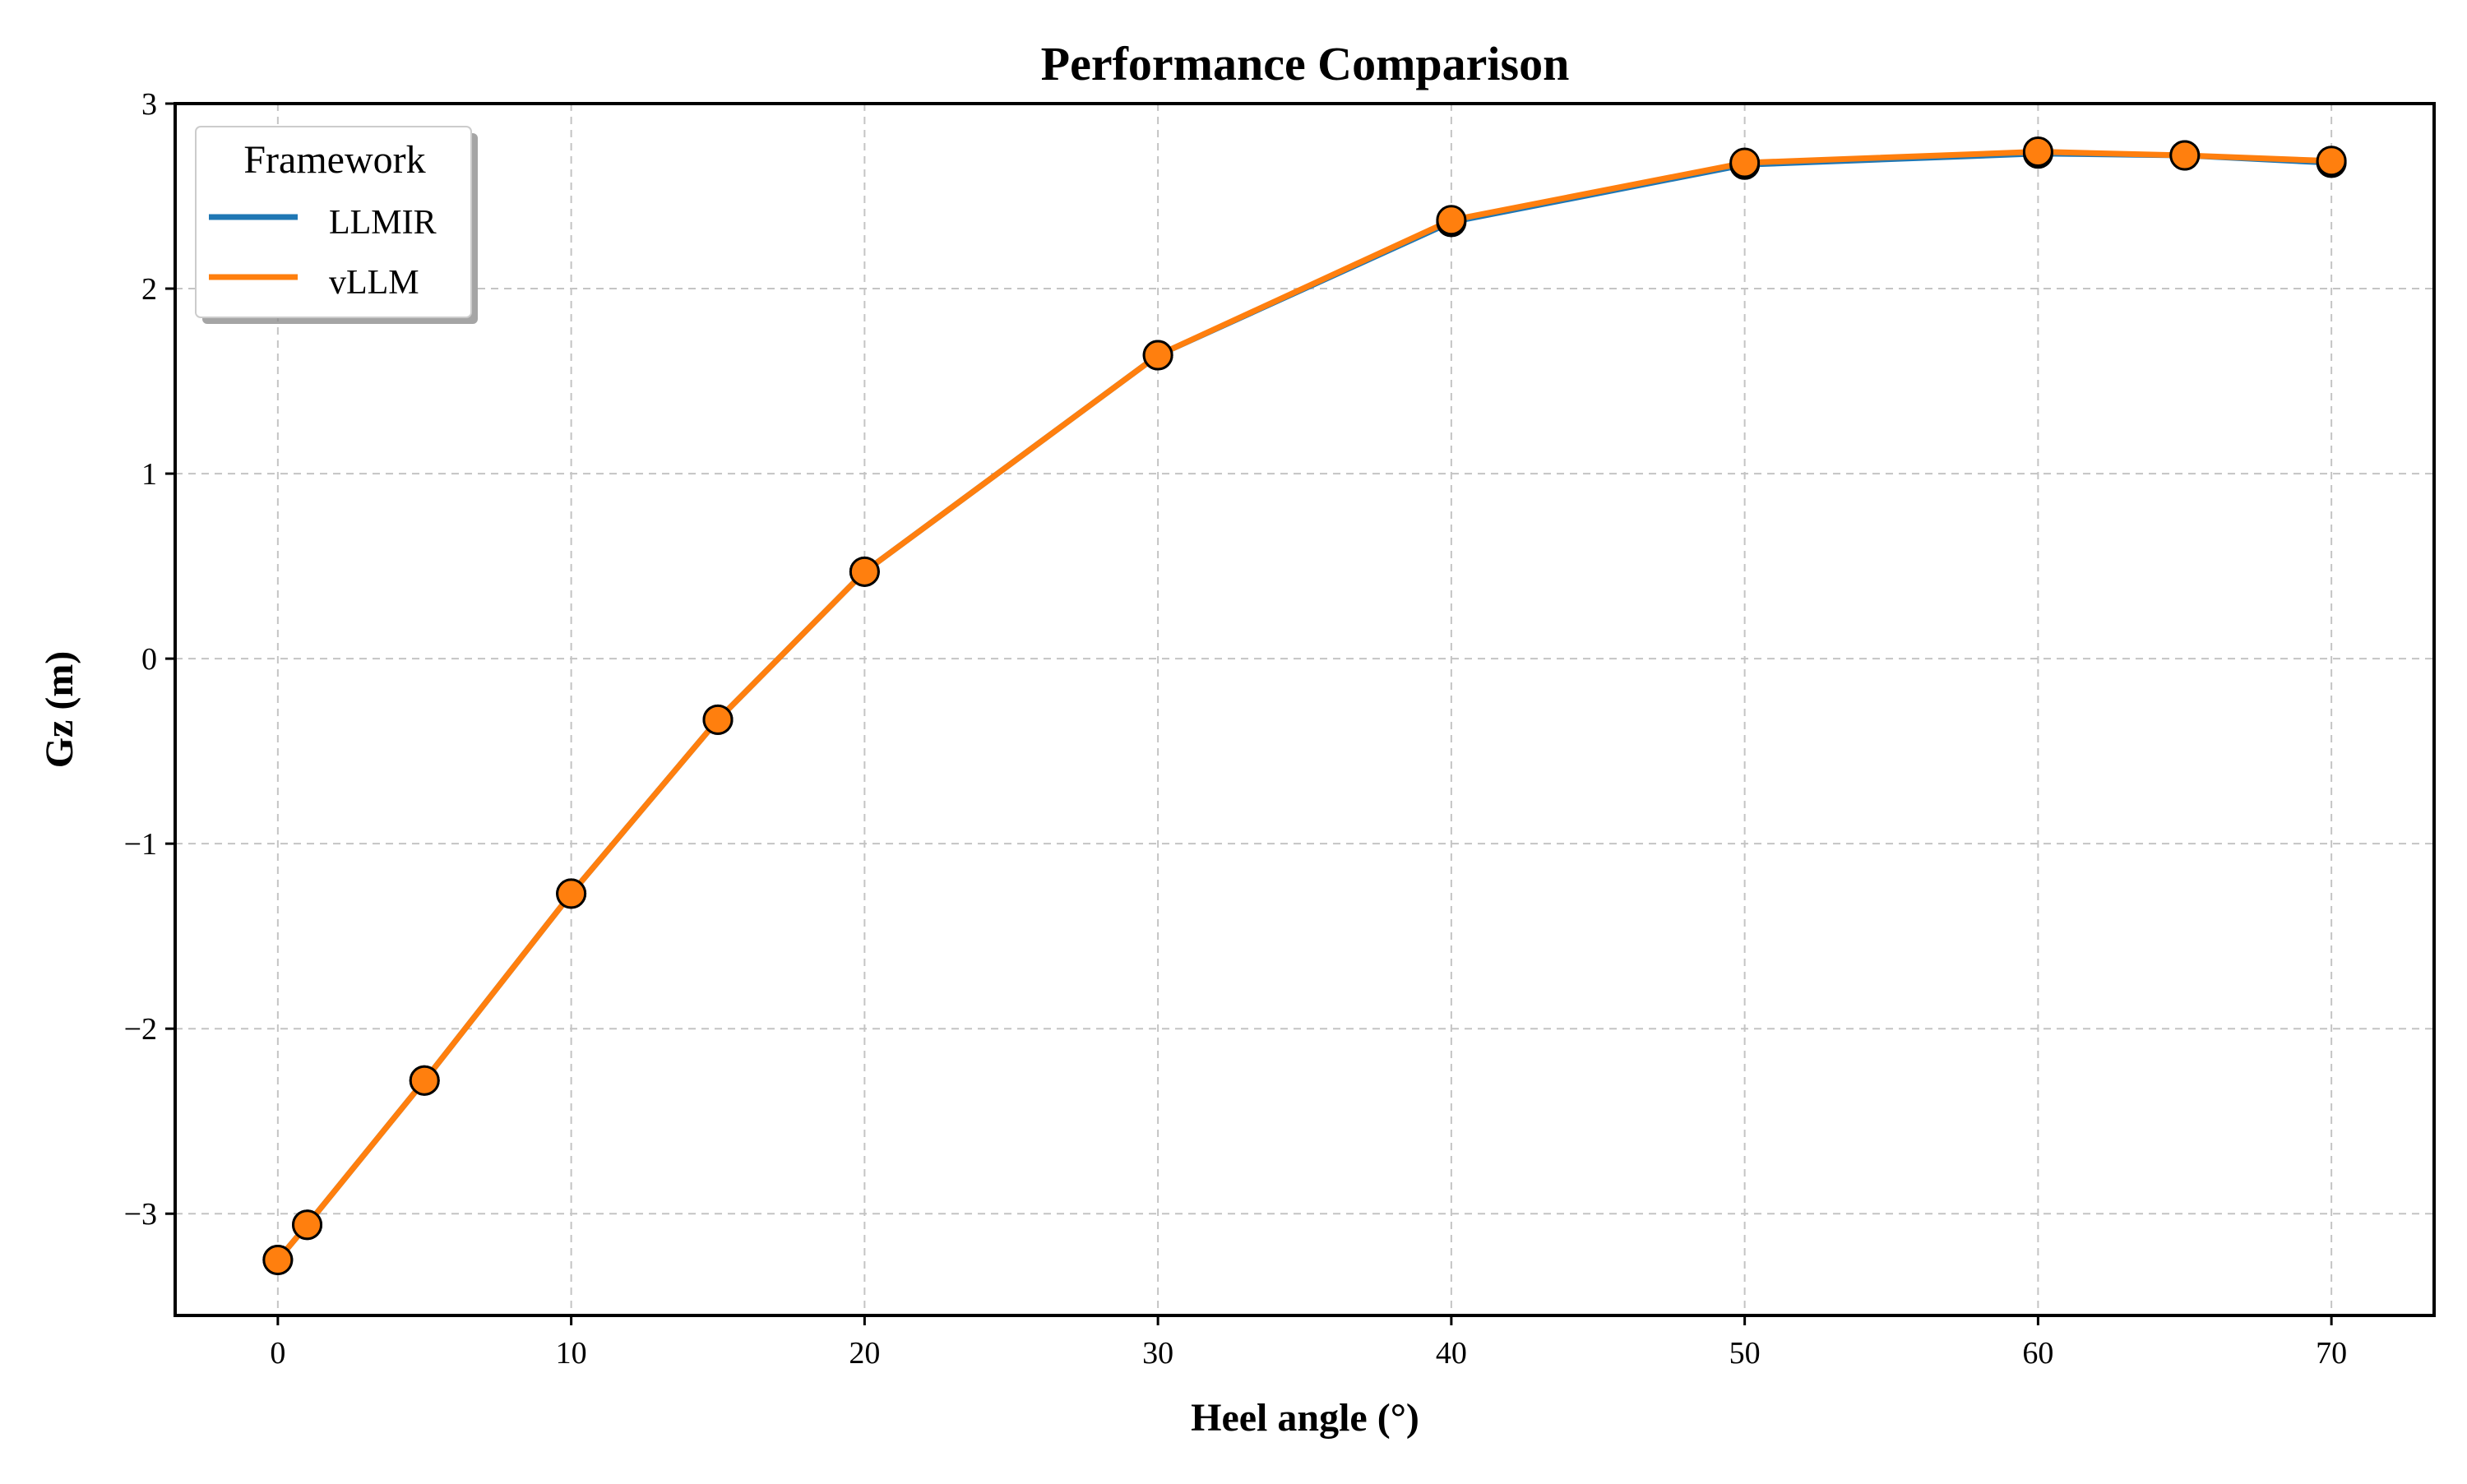  I want to click on x-tick-label: 20, so click(865, 1354).